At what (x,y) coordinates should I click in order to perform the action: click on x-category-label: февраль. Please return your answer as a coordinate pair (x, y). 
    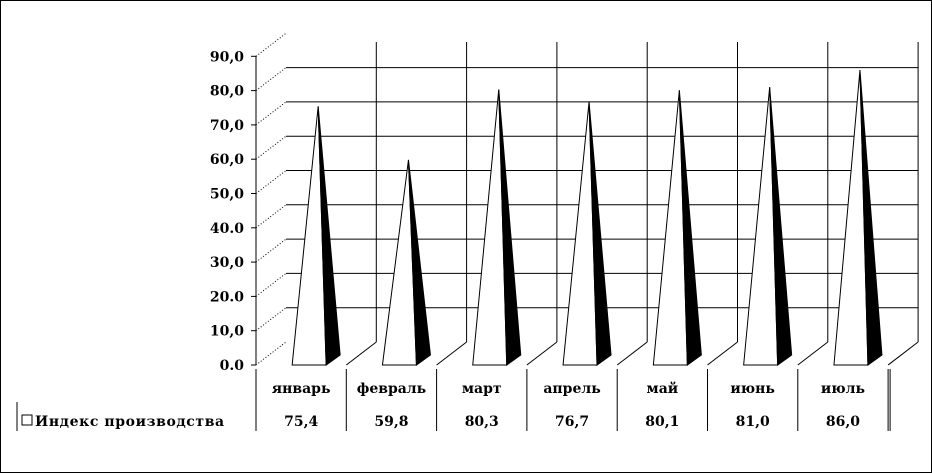
    Looking at the image, I should click on (392, 389).